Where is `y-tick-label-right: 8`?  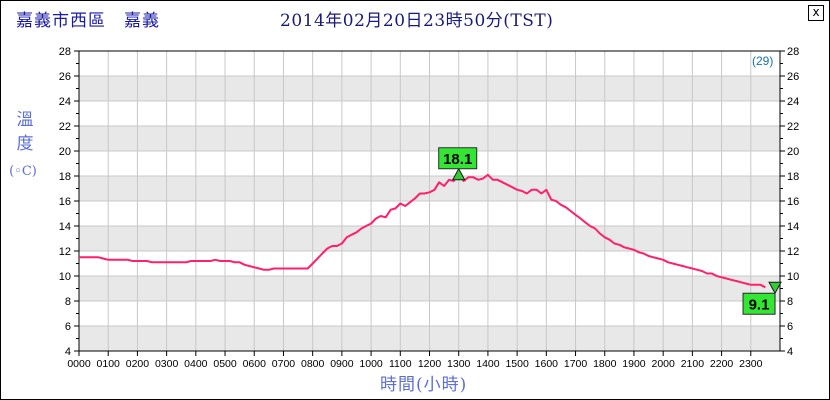
y-tick-label-right: 8 is located at coordinates (790, 302).